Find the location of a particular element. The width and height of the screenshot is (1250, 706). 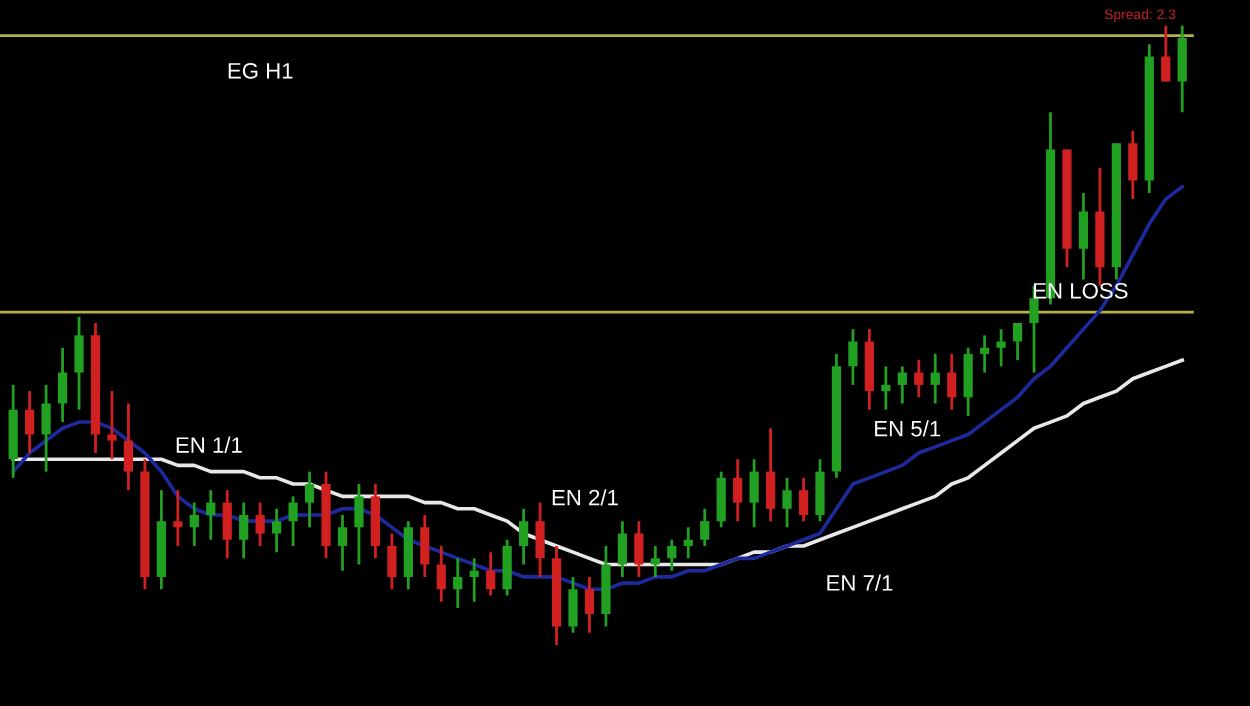

annotation: EN 2/1 is located at coordinates (585, 497).